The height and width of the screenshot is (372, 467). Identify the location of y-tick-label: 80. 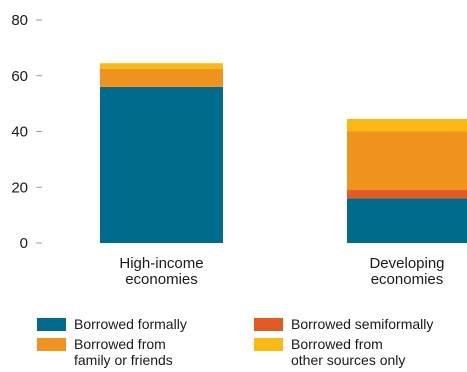
(19, 20).